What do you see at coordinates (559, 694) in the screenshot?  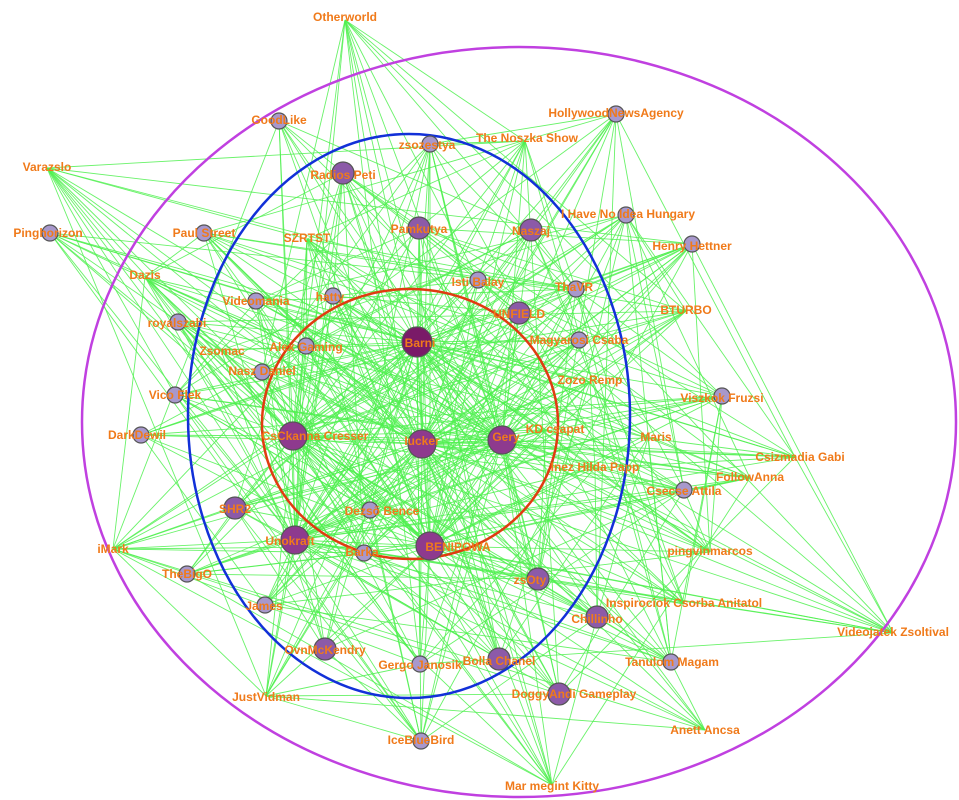 I see `node-DoggyAndi` at bounding box center [559, 694].